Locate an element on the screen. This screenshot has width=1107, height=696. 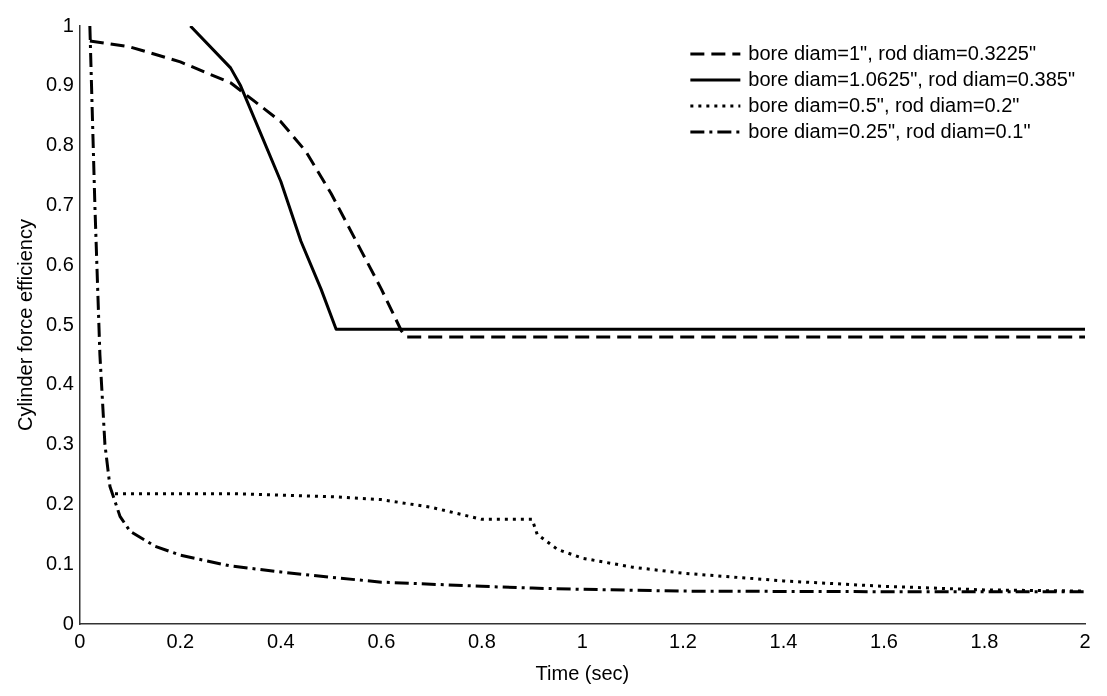
y-tick-label: 0.7 is located at coordinates (59, 203).